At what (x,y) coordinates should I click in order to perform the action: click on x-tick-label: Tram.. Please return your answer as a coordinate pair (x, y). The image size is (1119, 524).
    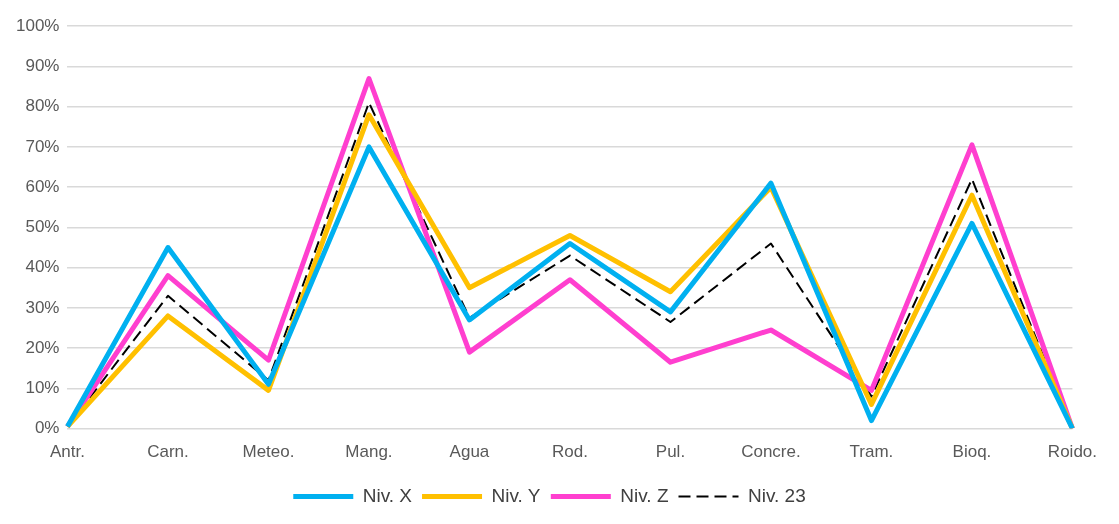
    Looking at the image, I should click on (871, 452).